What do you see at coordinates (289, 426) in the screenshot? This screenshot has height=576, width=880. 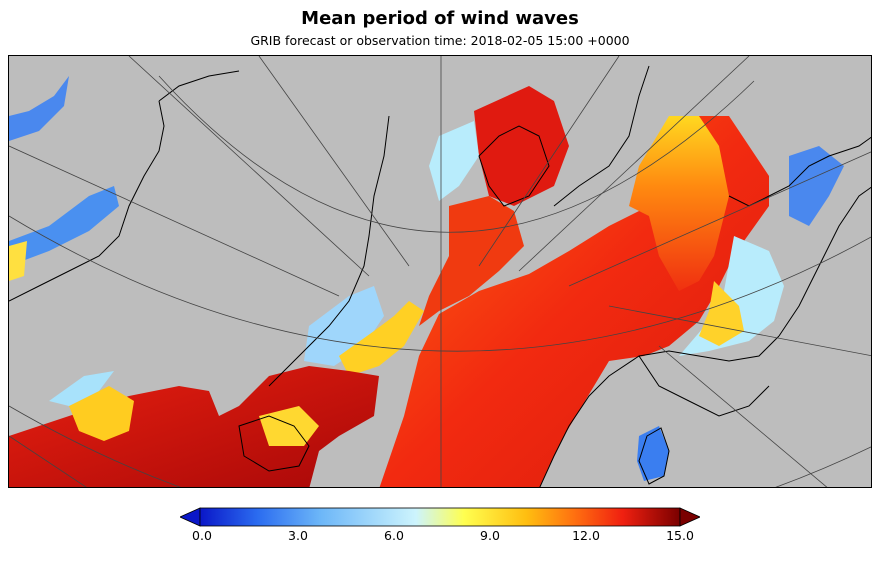 I see `south-iceland-yellow` at bounding box center [289, 426].